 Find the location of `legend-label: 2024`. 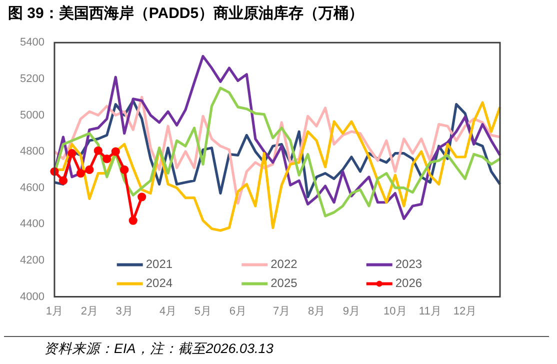

legend-label: 2024 is located at coordinates (159, 283).